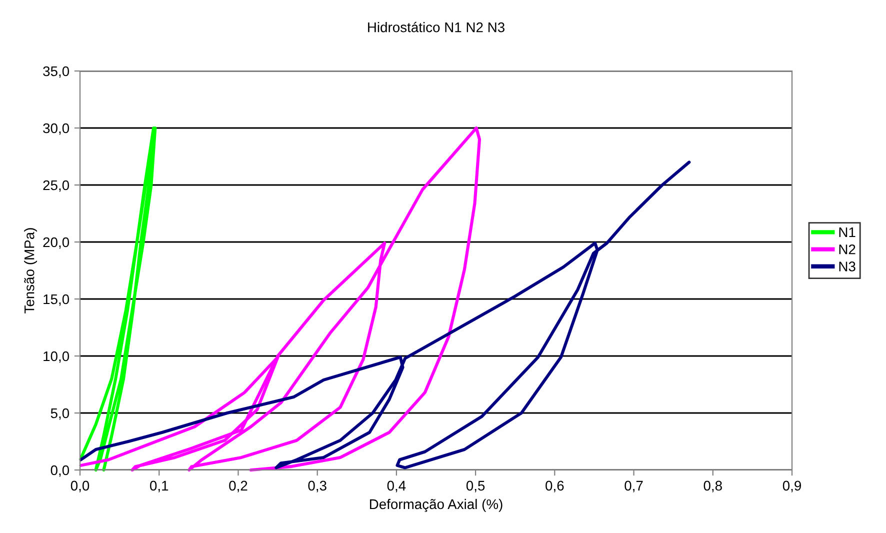 The height and width of the screenshot is (533, 886). Describe the element at coordinates (57, 357) in the screenshot. I see `y-tick-label: 10,0` at that location.